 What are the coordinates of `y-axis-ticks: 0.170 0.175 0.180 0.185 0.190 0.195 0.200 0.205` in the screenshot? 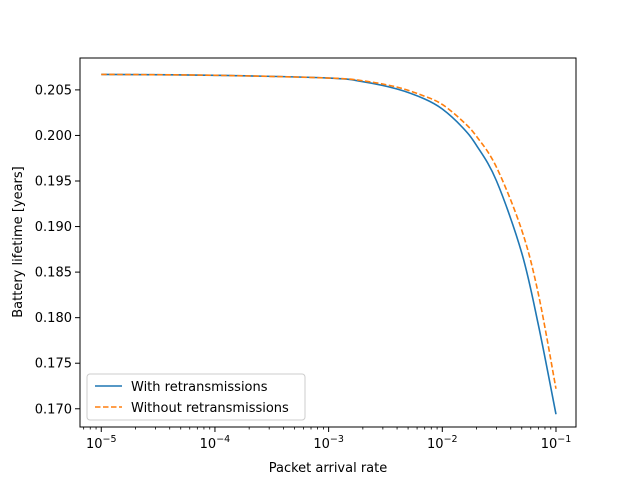 It's located at (57, 250).